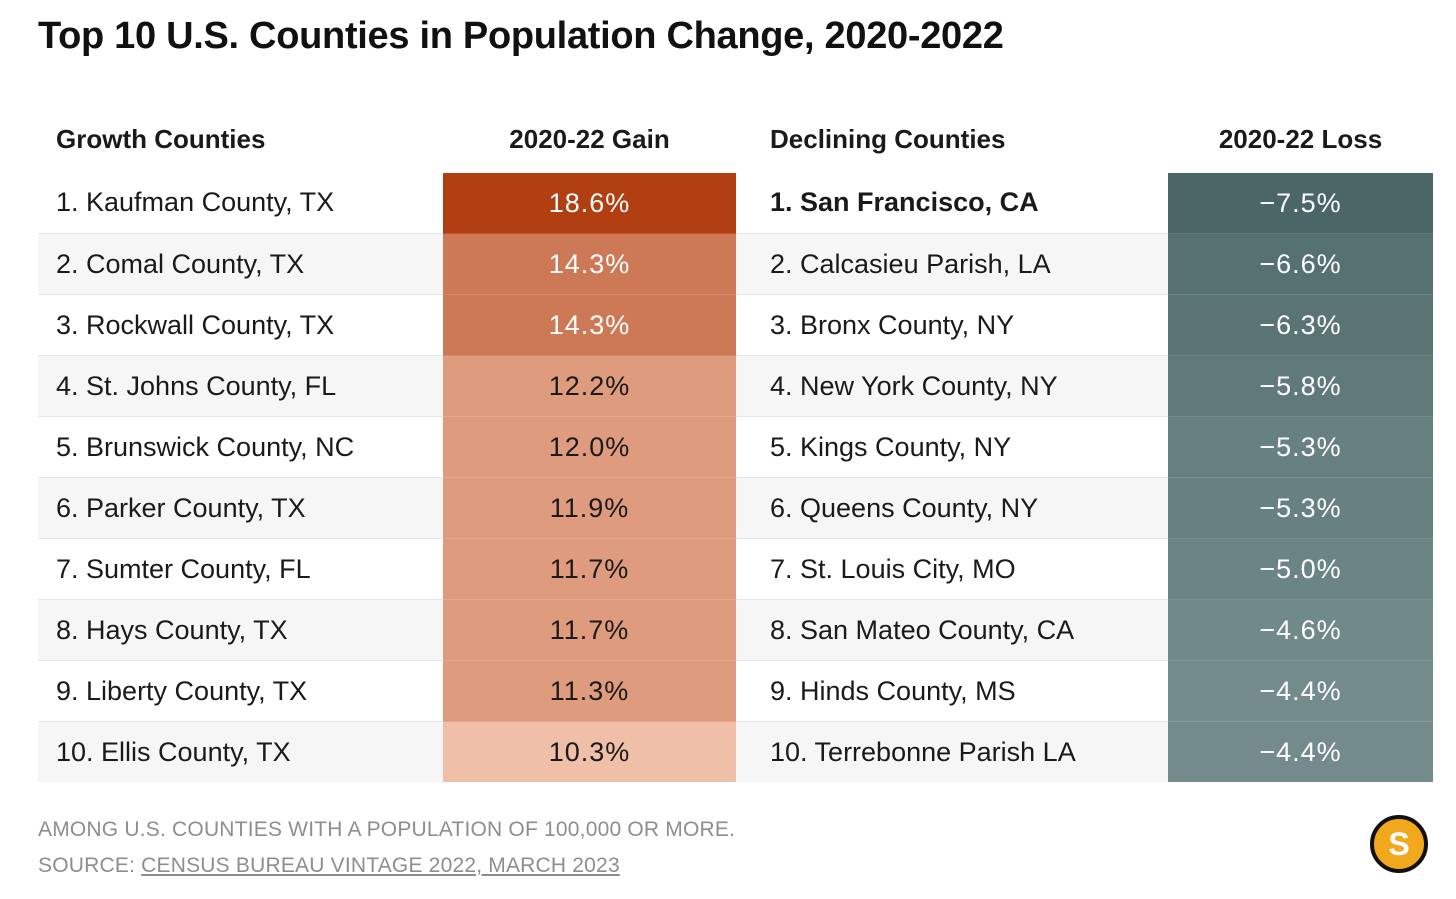 The height and width of the screenshot is (899, 1456). What do you see at coordinates (952, 630) in the screenshot?
I see `declining-county-name: 8. San Mateo County, CA` at bounding box center [952, 630].